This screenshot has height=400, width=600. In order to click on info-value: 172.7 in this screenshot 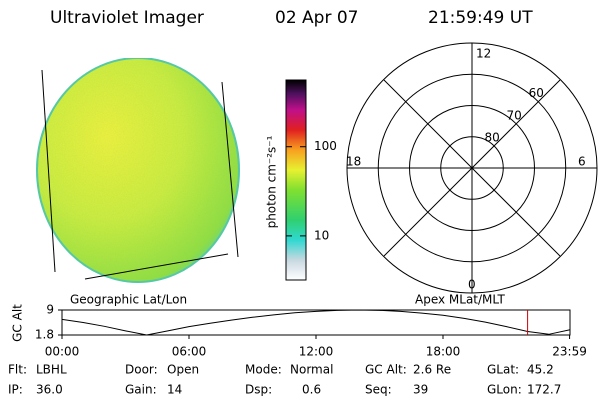, I will do `click(544, 390)`.